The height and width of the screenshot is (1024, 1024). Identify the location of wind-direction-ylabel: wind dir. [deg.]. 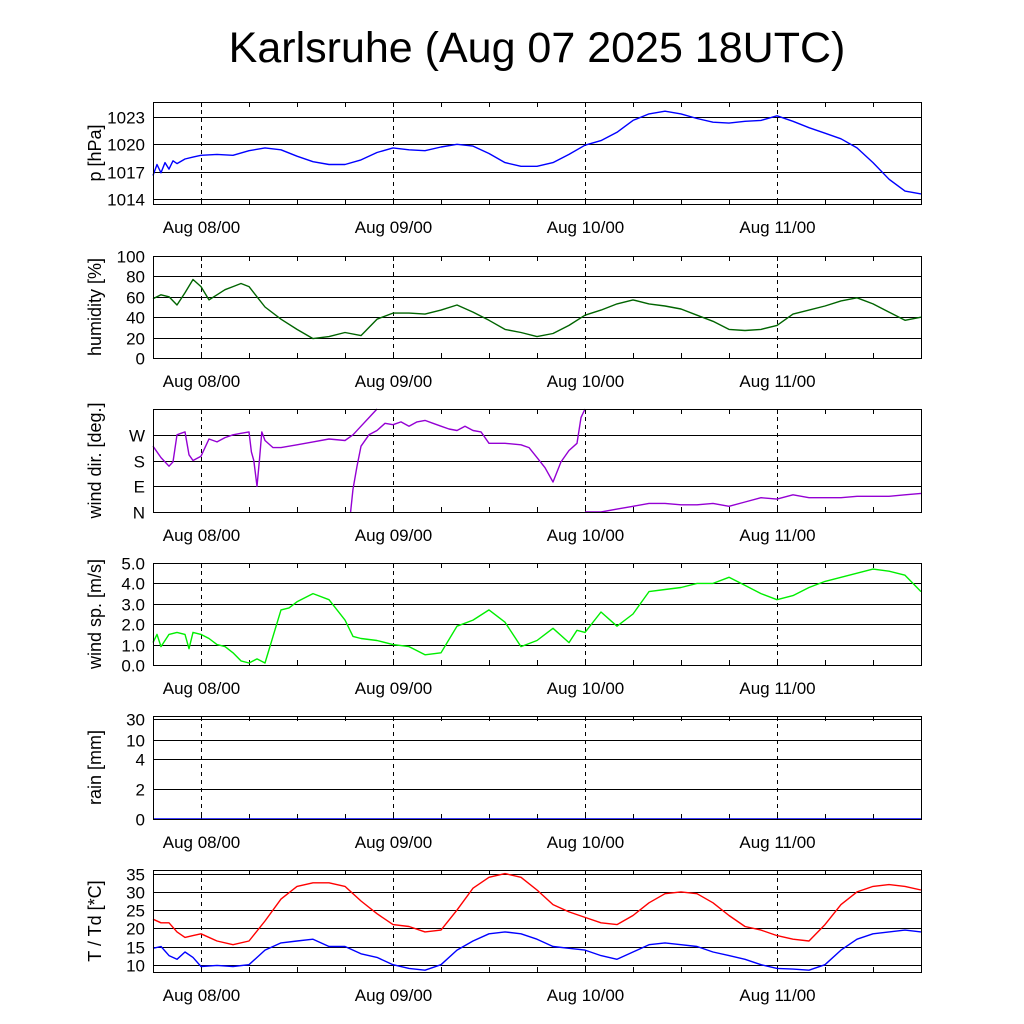
(95, 460).